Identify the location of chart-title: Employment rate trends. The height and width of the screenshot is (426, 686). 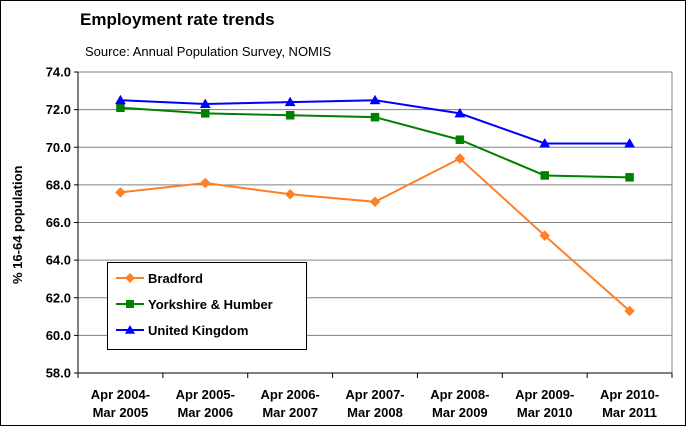
(177, 19).